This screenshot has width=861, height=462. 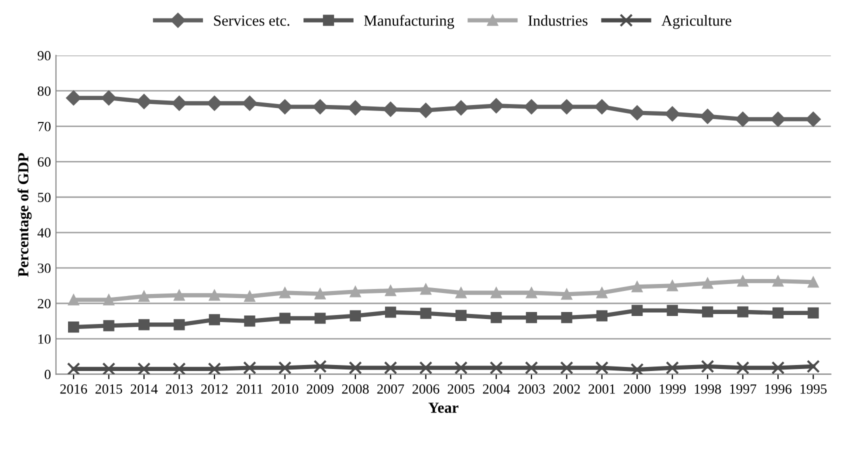 I want to click on y-tick-label: 10, so click(x=44, y=339).